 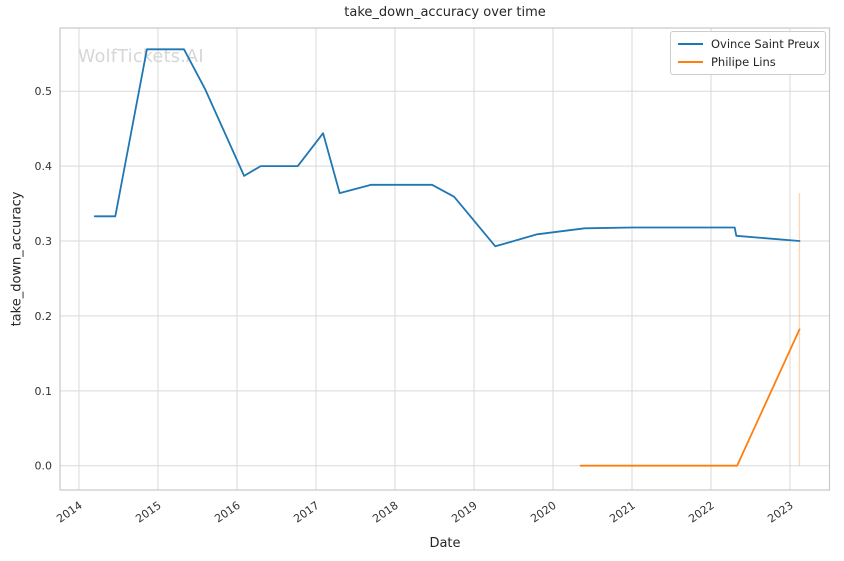 I want to click on x-tick-label-2016: 2016, so click(x=227, y=512).